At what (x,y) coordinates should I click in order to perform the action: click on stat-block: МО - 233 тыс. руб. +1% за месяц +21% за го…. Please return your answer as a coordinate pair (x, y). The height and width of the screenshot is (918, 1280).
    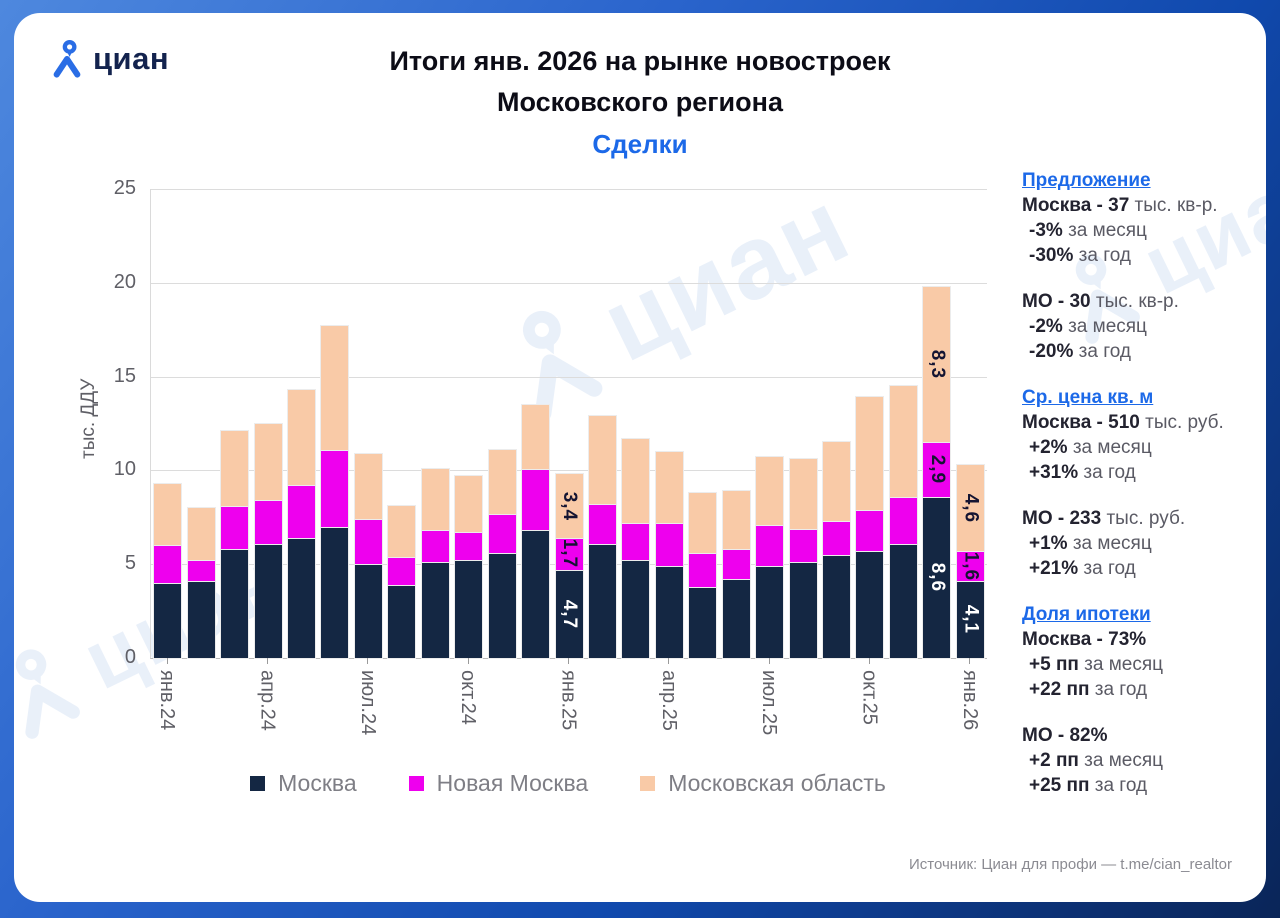
    Looking at the image, I should click on (1144, 543).